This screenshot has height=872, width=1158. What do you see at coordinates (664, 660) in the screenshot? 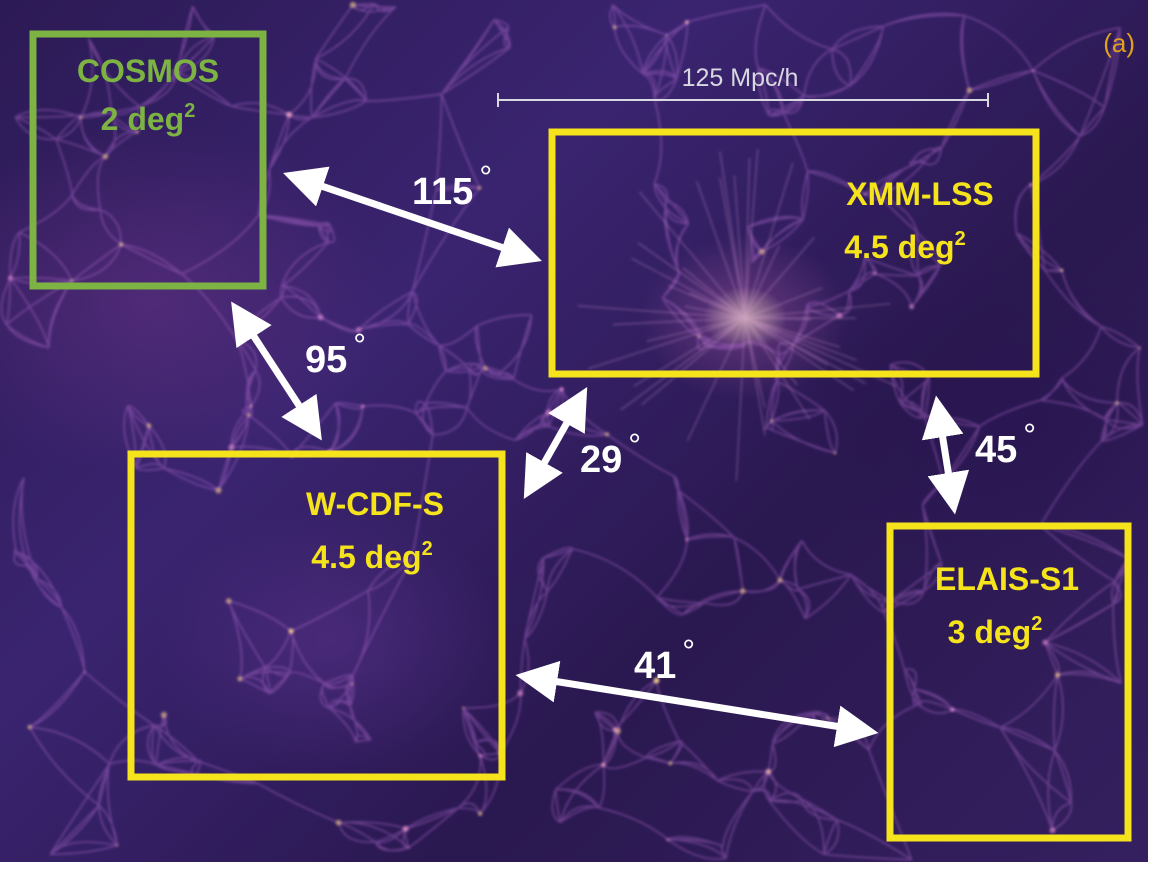
I see `separation-wcdfs-elais: 41 °` at bounding box center [664, 660].